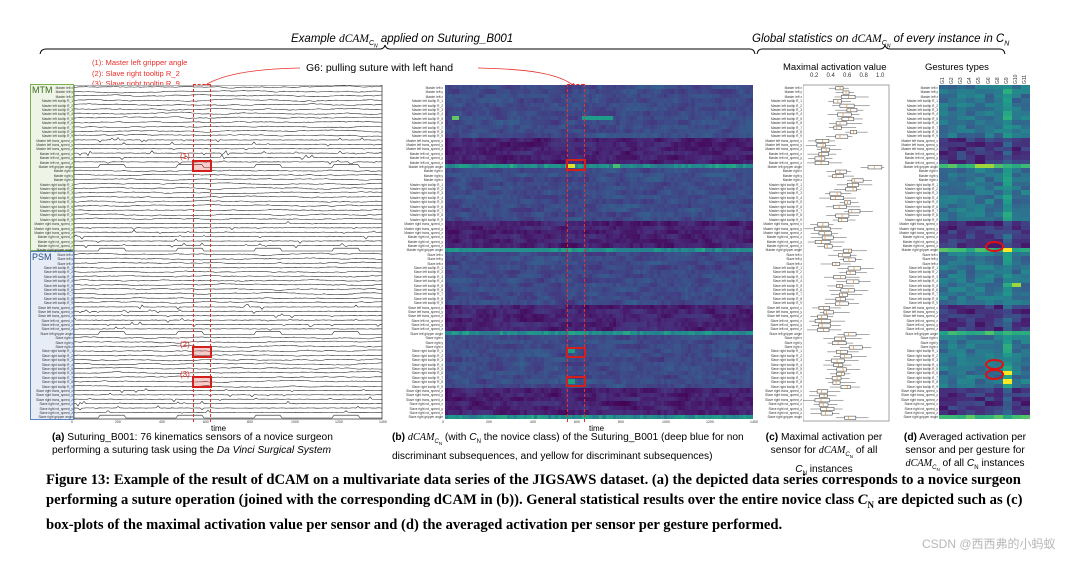 The width and height of the screenshot is (1074, 563). Describe the element at coordinates (1015, 79) in the screenshot. I see `gesture-column-label: G10` at that location.